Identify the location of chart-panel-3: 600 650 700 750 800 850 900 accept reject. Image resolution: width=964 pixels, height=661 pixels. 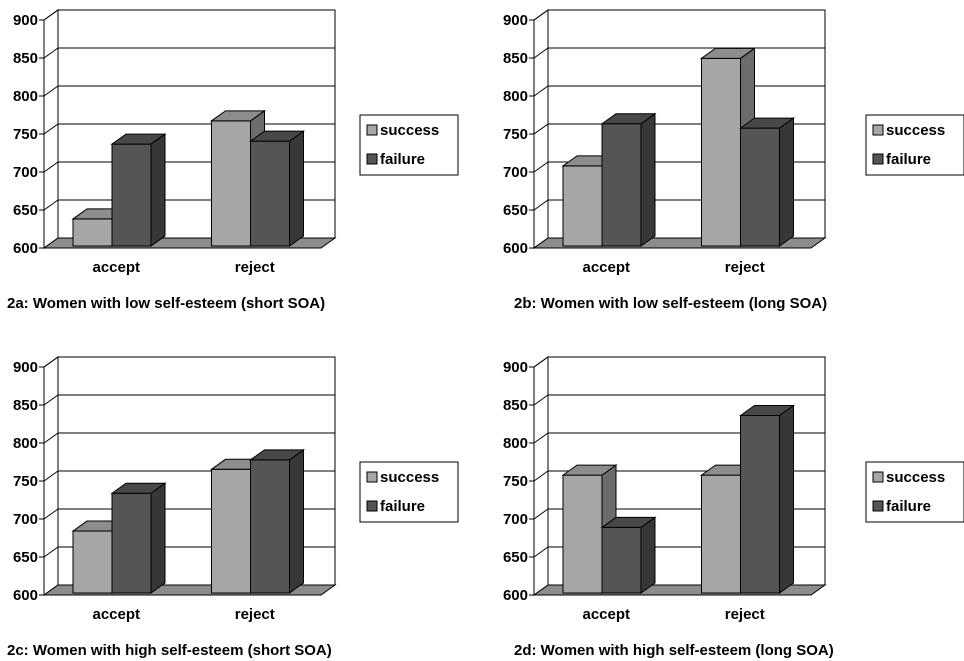
(175, 489).